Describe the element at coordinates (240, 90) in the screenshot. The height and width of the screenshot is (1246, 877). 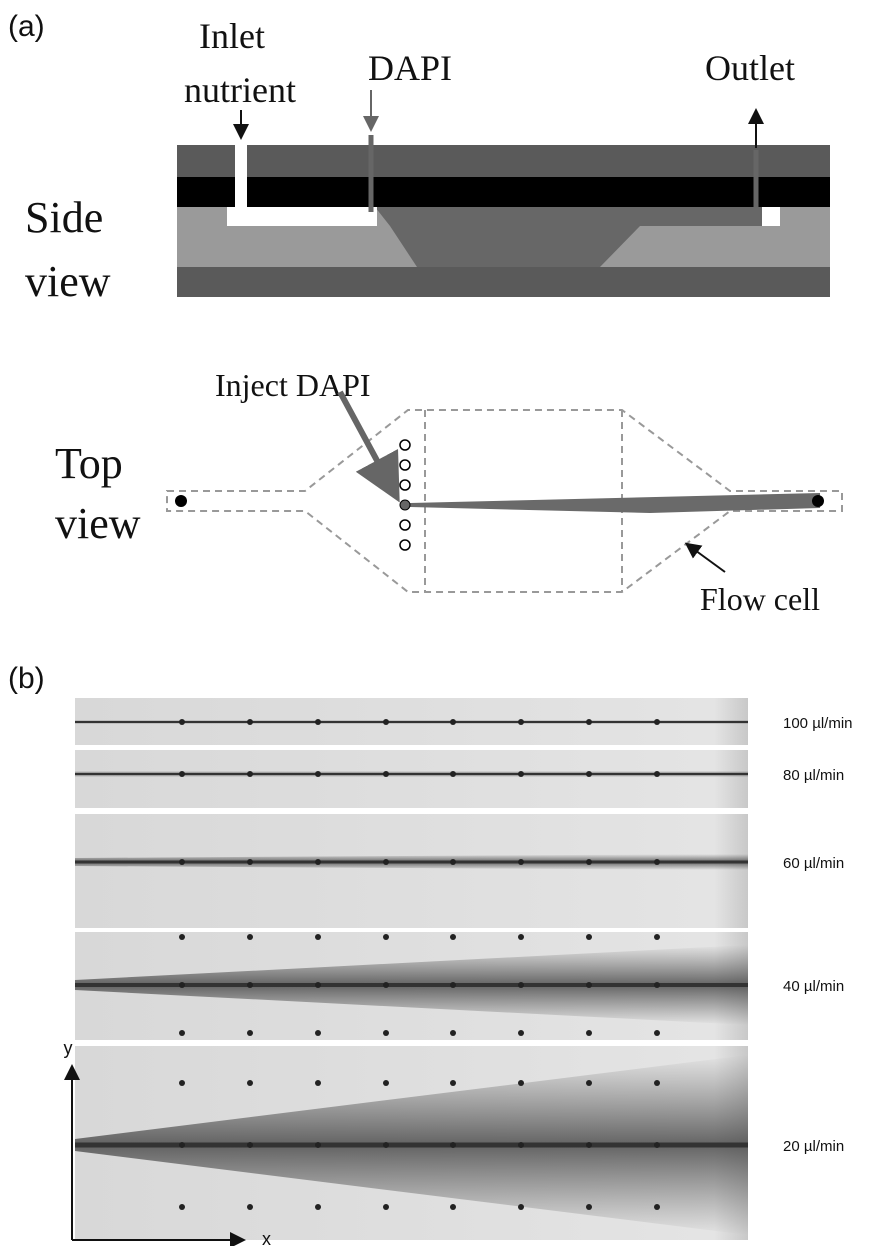
I see `inlet-label: nutrient` at that location.